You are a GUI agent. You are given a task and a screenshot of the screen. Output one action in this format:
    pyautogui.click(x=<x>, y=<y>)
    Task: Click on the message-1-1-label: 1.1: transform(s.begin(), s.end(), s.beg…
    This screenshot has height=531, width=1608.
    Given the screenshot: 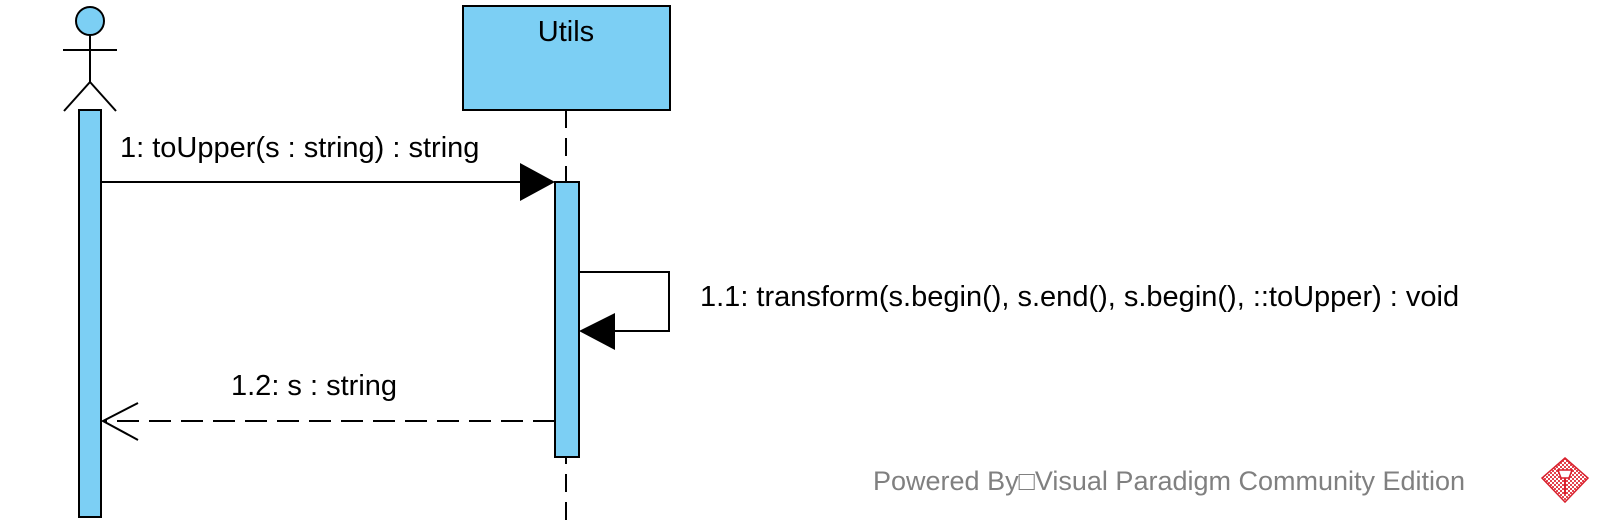 What is the action you would take?
    pyautogui.click(x=1079, y=297)
    